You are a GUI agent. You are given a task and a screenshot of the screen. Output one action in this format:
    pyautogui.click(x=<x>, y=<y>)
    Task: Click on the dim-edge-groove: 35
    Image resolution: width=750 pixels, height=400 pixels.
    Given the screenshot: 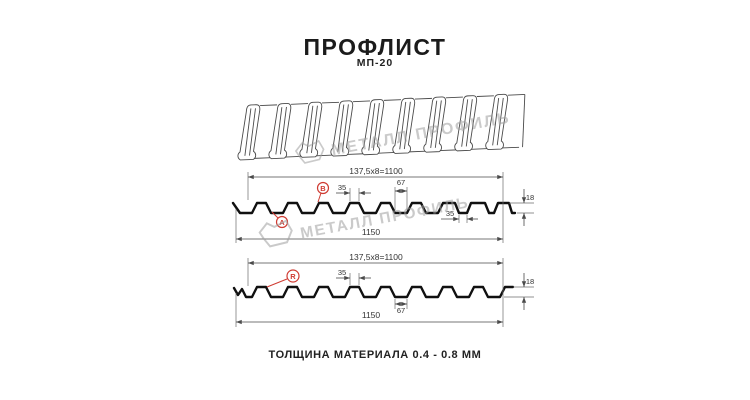 What is the action you would take?
    pyautogui.click(x=450, y=213)
    